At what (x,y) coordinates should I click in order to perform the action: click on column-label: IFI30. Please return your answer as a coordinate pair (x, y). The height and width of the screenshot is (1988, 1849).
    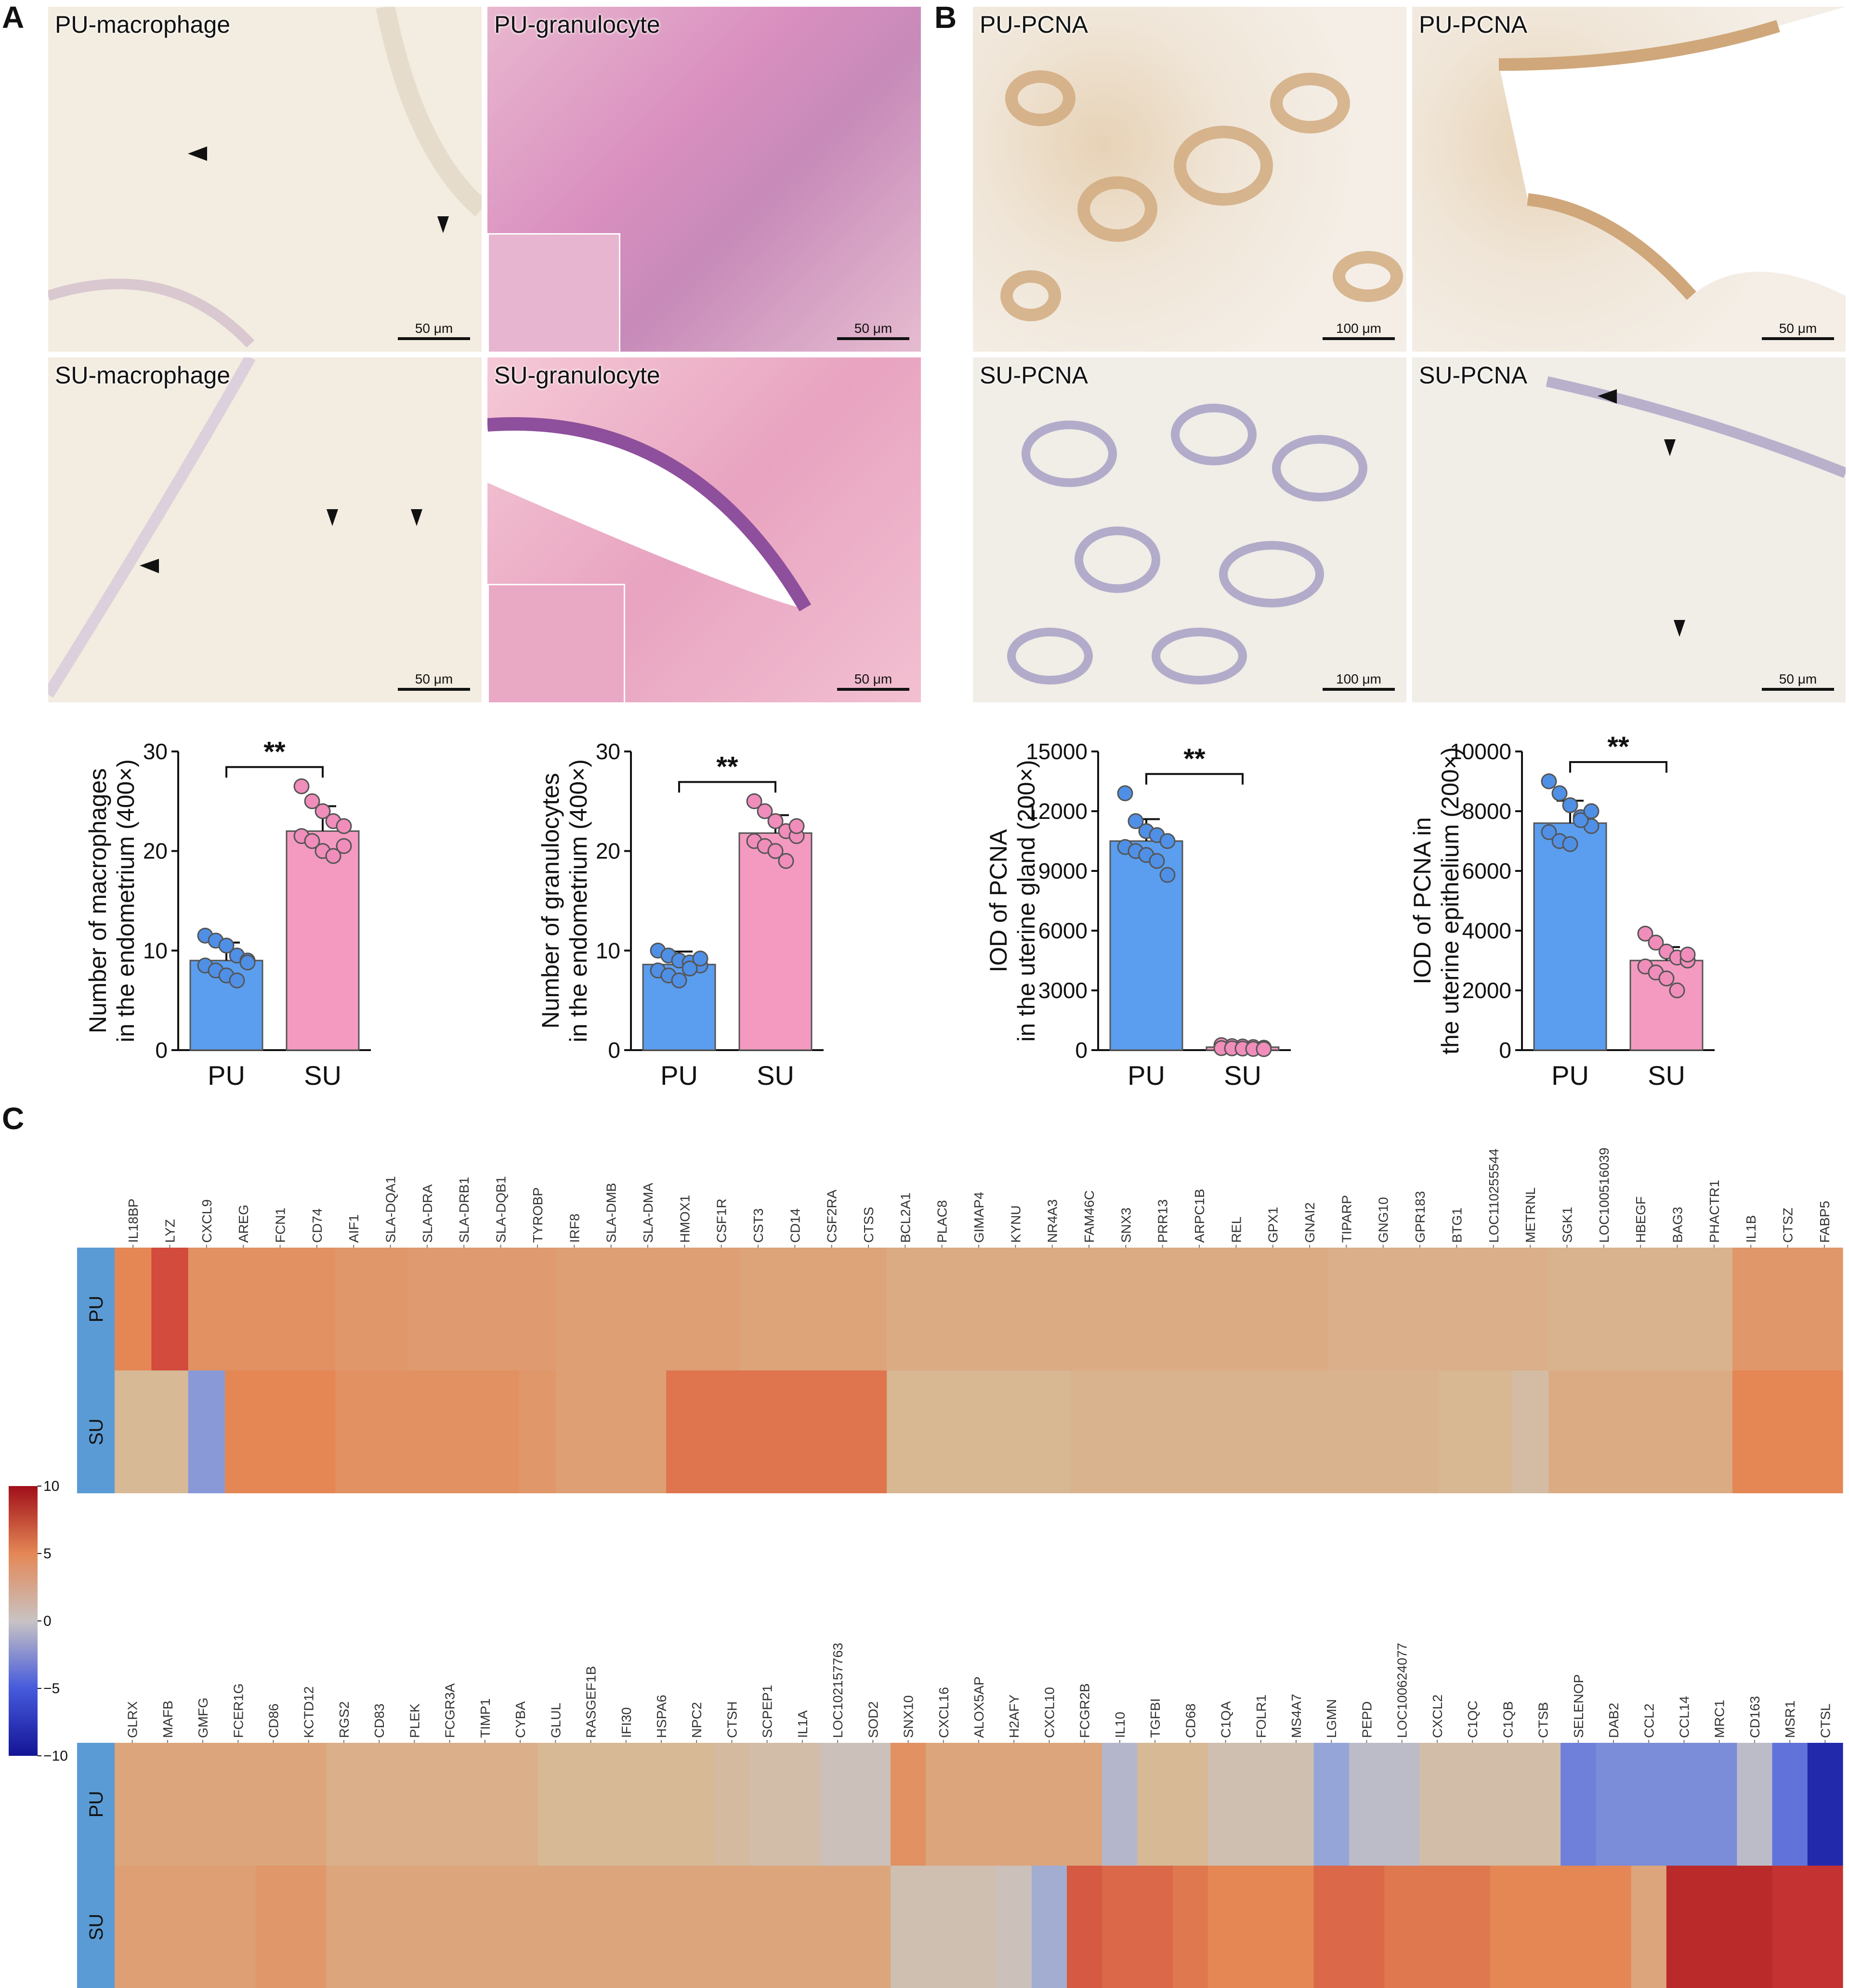
    Looking at the image, I should click on (626, 1723).